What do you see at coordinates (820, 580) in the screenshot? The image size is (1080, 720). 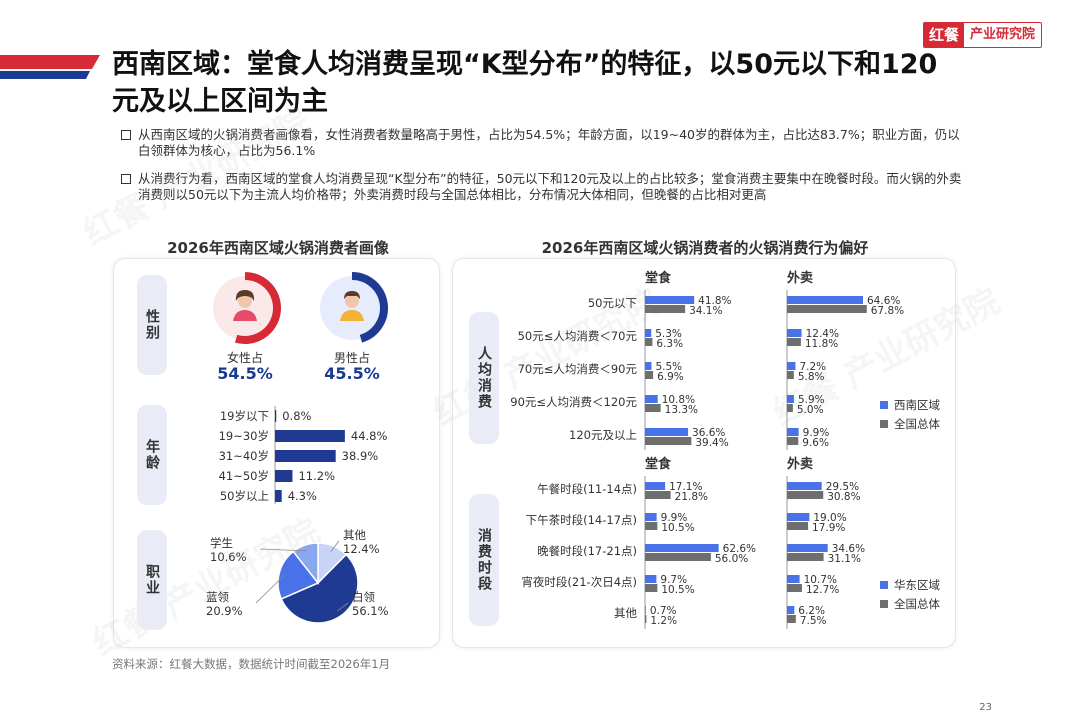 I see `takeout-region-value: 10.7%` at bounding box center [820, 580].